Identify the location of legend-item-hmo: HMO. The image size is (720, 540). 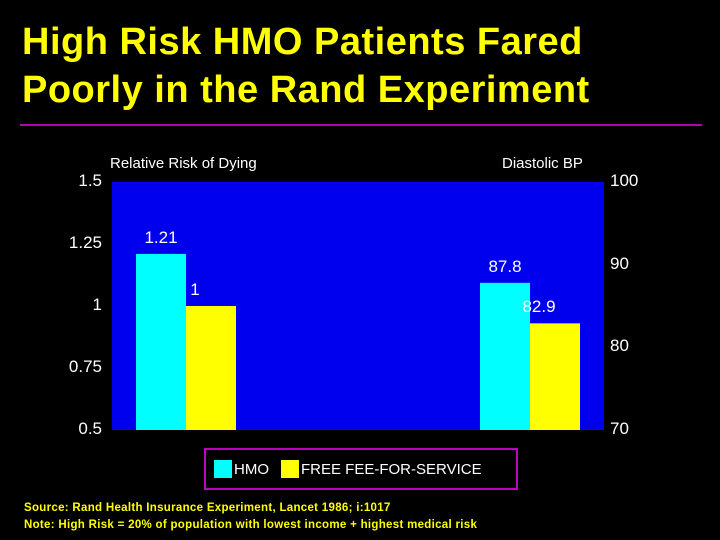
(241, 469).